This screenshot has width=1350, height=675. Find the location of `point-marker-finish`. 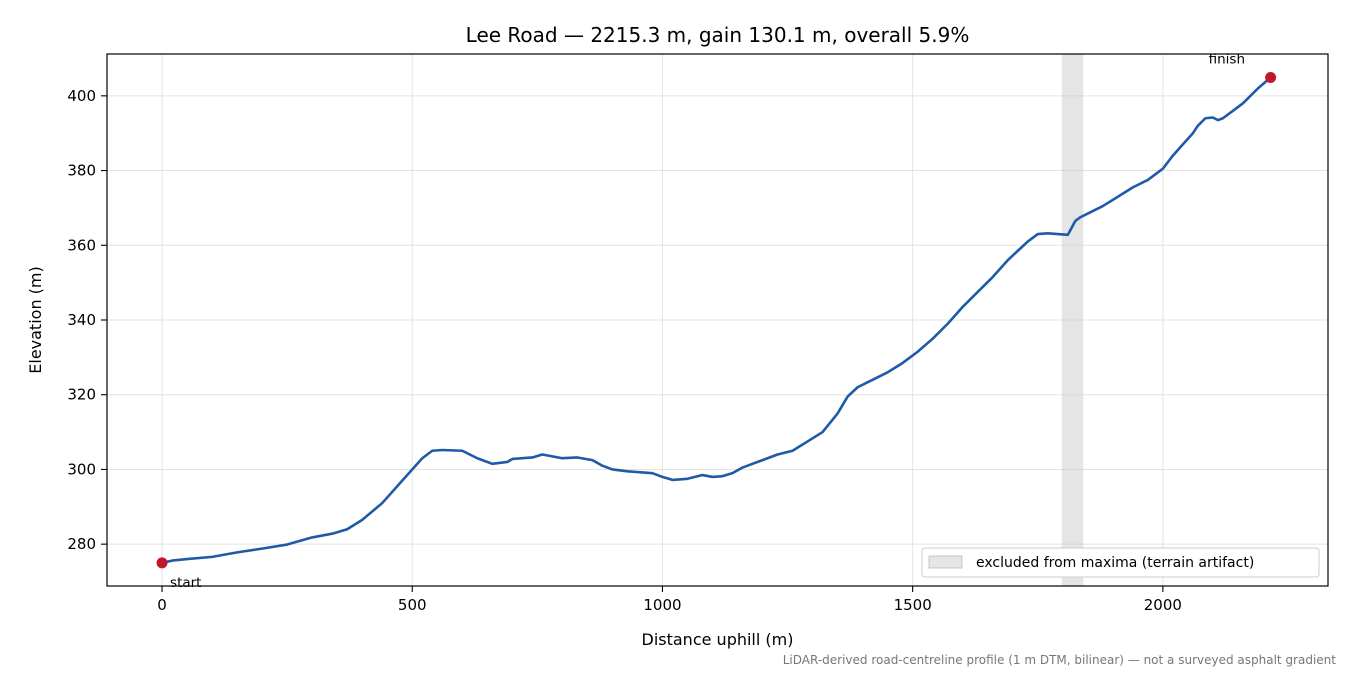

point-marker-finish is located at coordinates (1271, 78).